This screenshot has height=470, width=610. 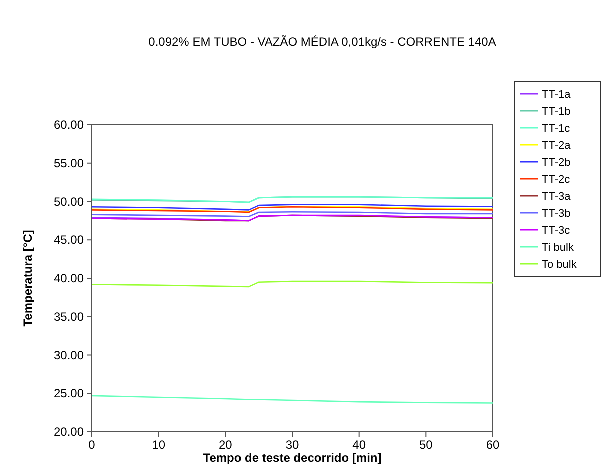 I want to click on y-tick-label: 25.00, so click(x=69, y=393).